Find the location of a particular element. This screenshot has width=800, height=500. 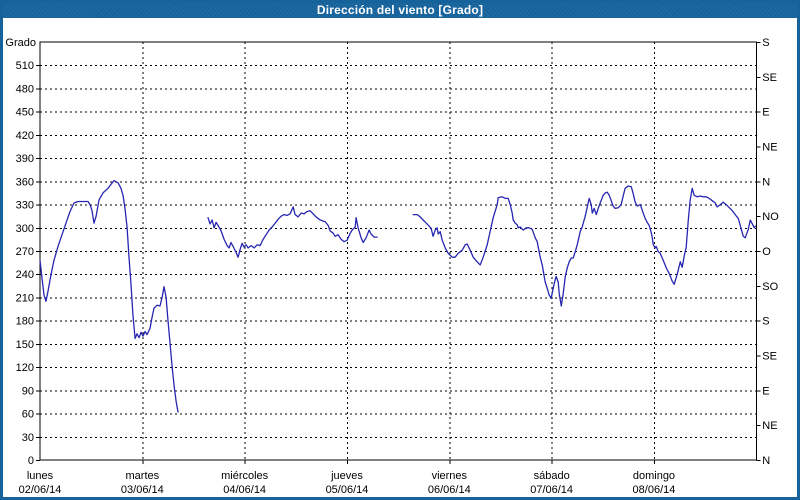

page-title: Dirección del viento [Grado] is located at coordinates (400, 10).